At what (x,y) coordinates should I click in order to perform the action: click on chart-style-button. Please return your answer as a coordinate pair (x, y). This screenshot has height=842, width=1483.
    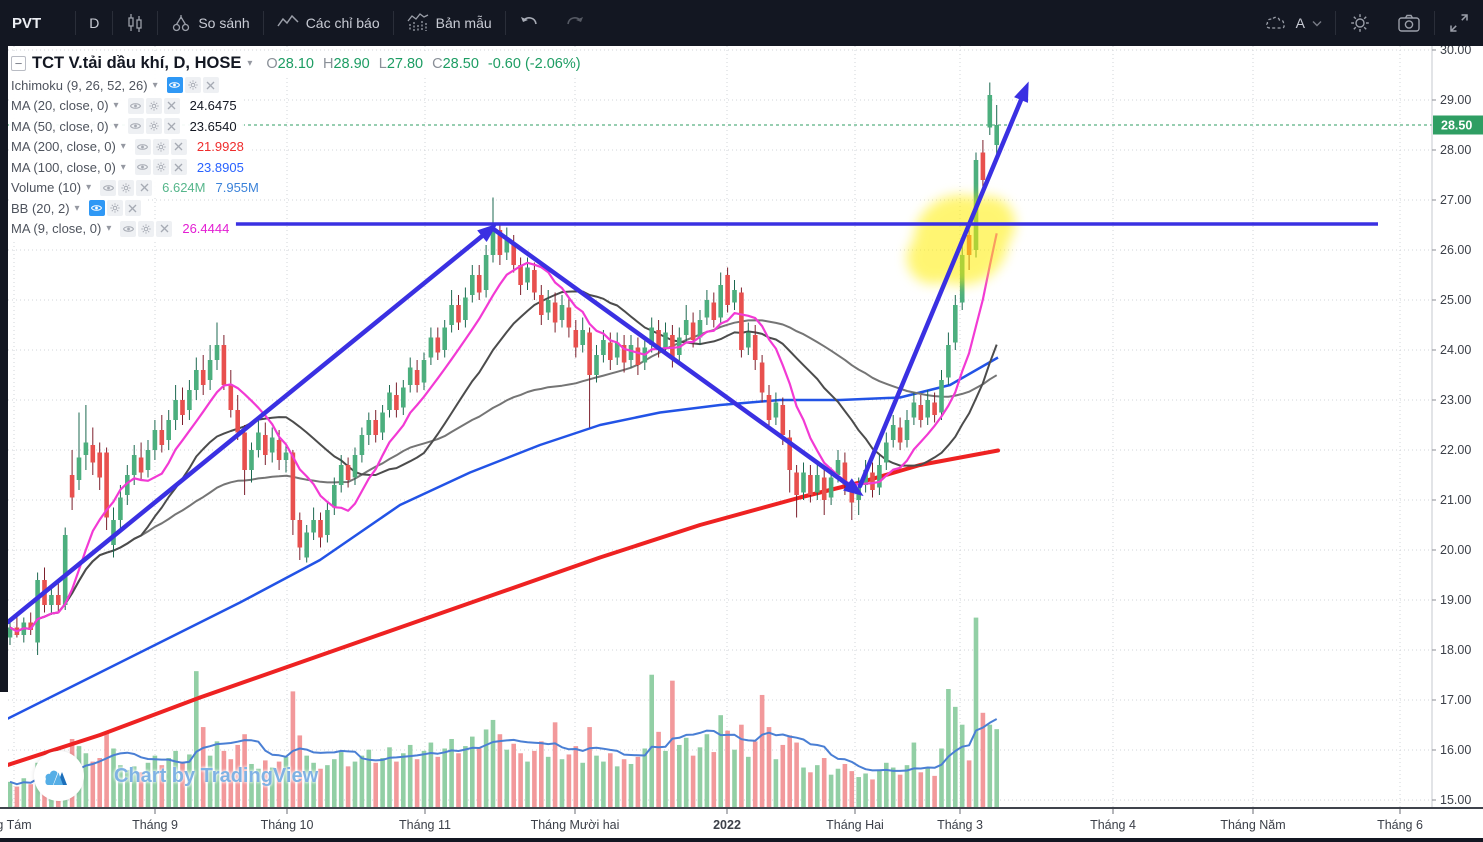
    Looking at the image, I should click on (135, 23).